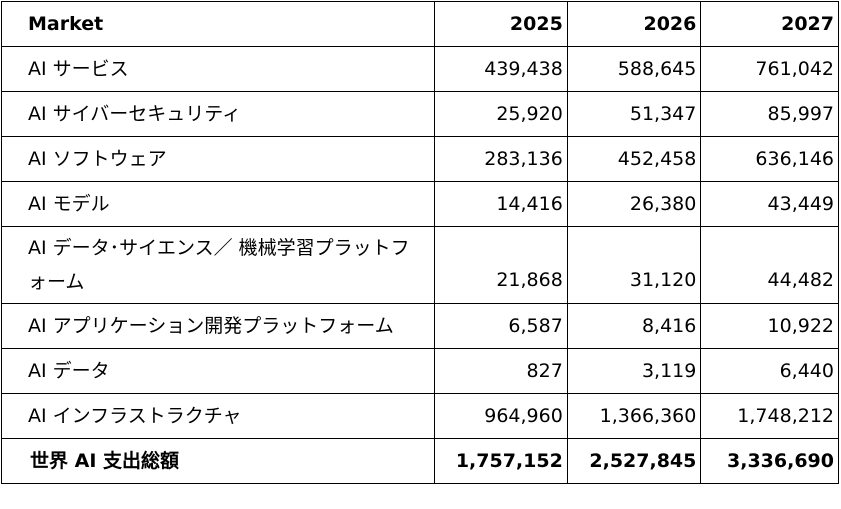 Image resolution: width=841 pixels, height=509 pixels. What do you see at coordinates (218, 204) in the screenshot?
I see `row-market-label: AI モデル` at bounding box center [218, 204].